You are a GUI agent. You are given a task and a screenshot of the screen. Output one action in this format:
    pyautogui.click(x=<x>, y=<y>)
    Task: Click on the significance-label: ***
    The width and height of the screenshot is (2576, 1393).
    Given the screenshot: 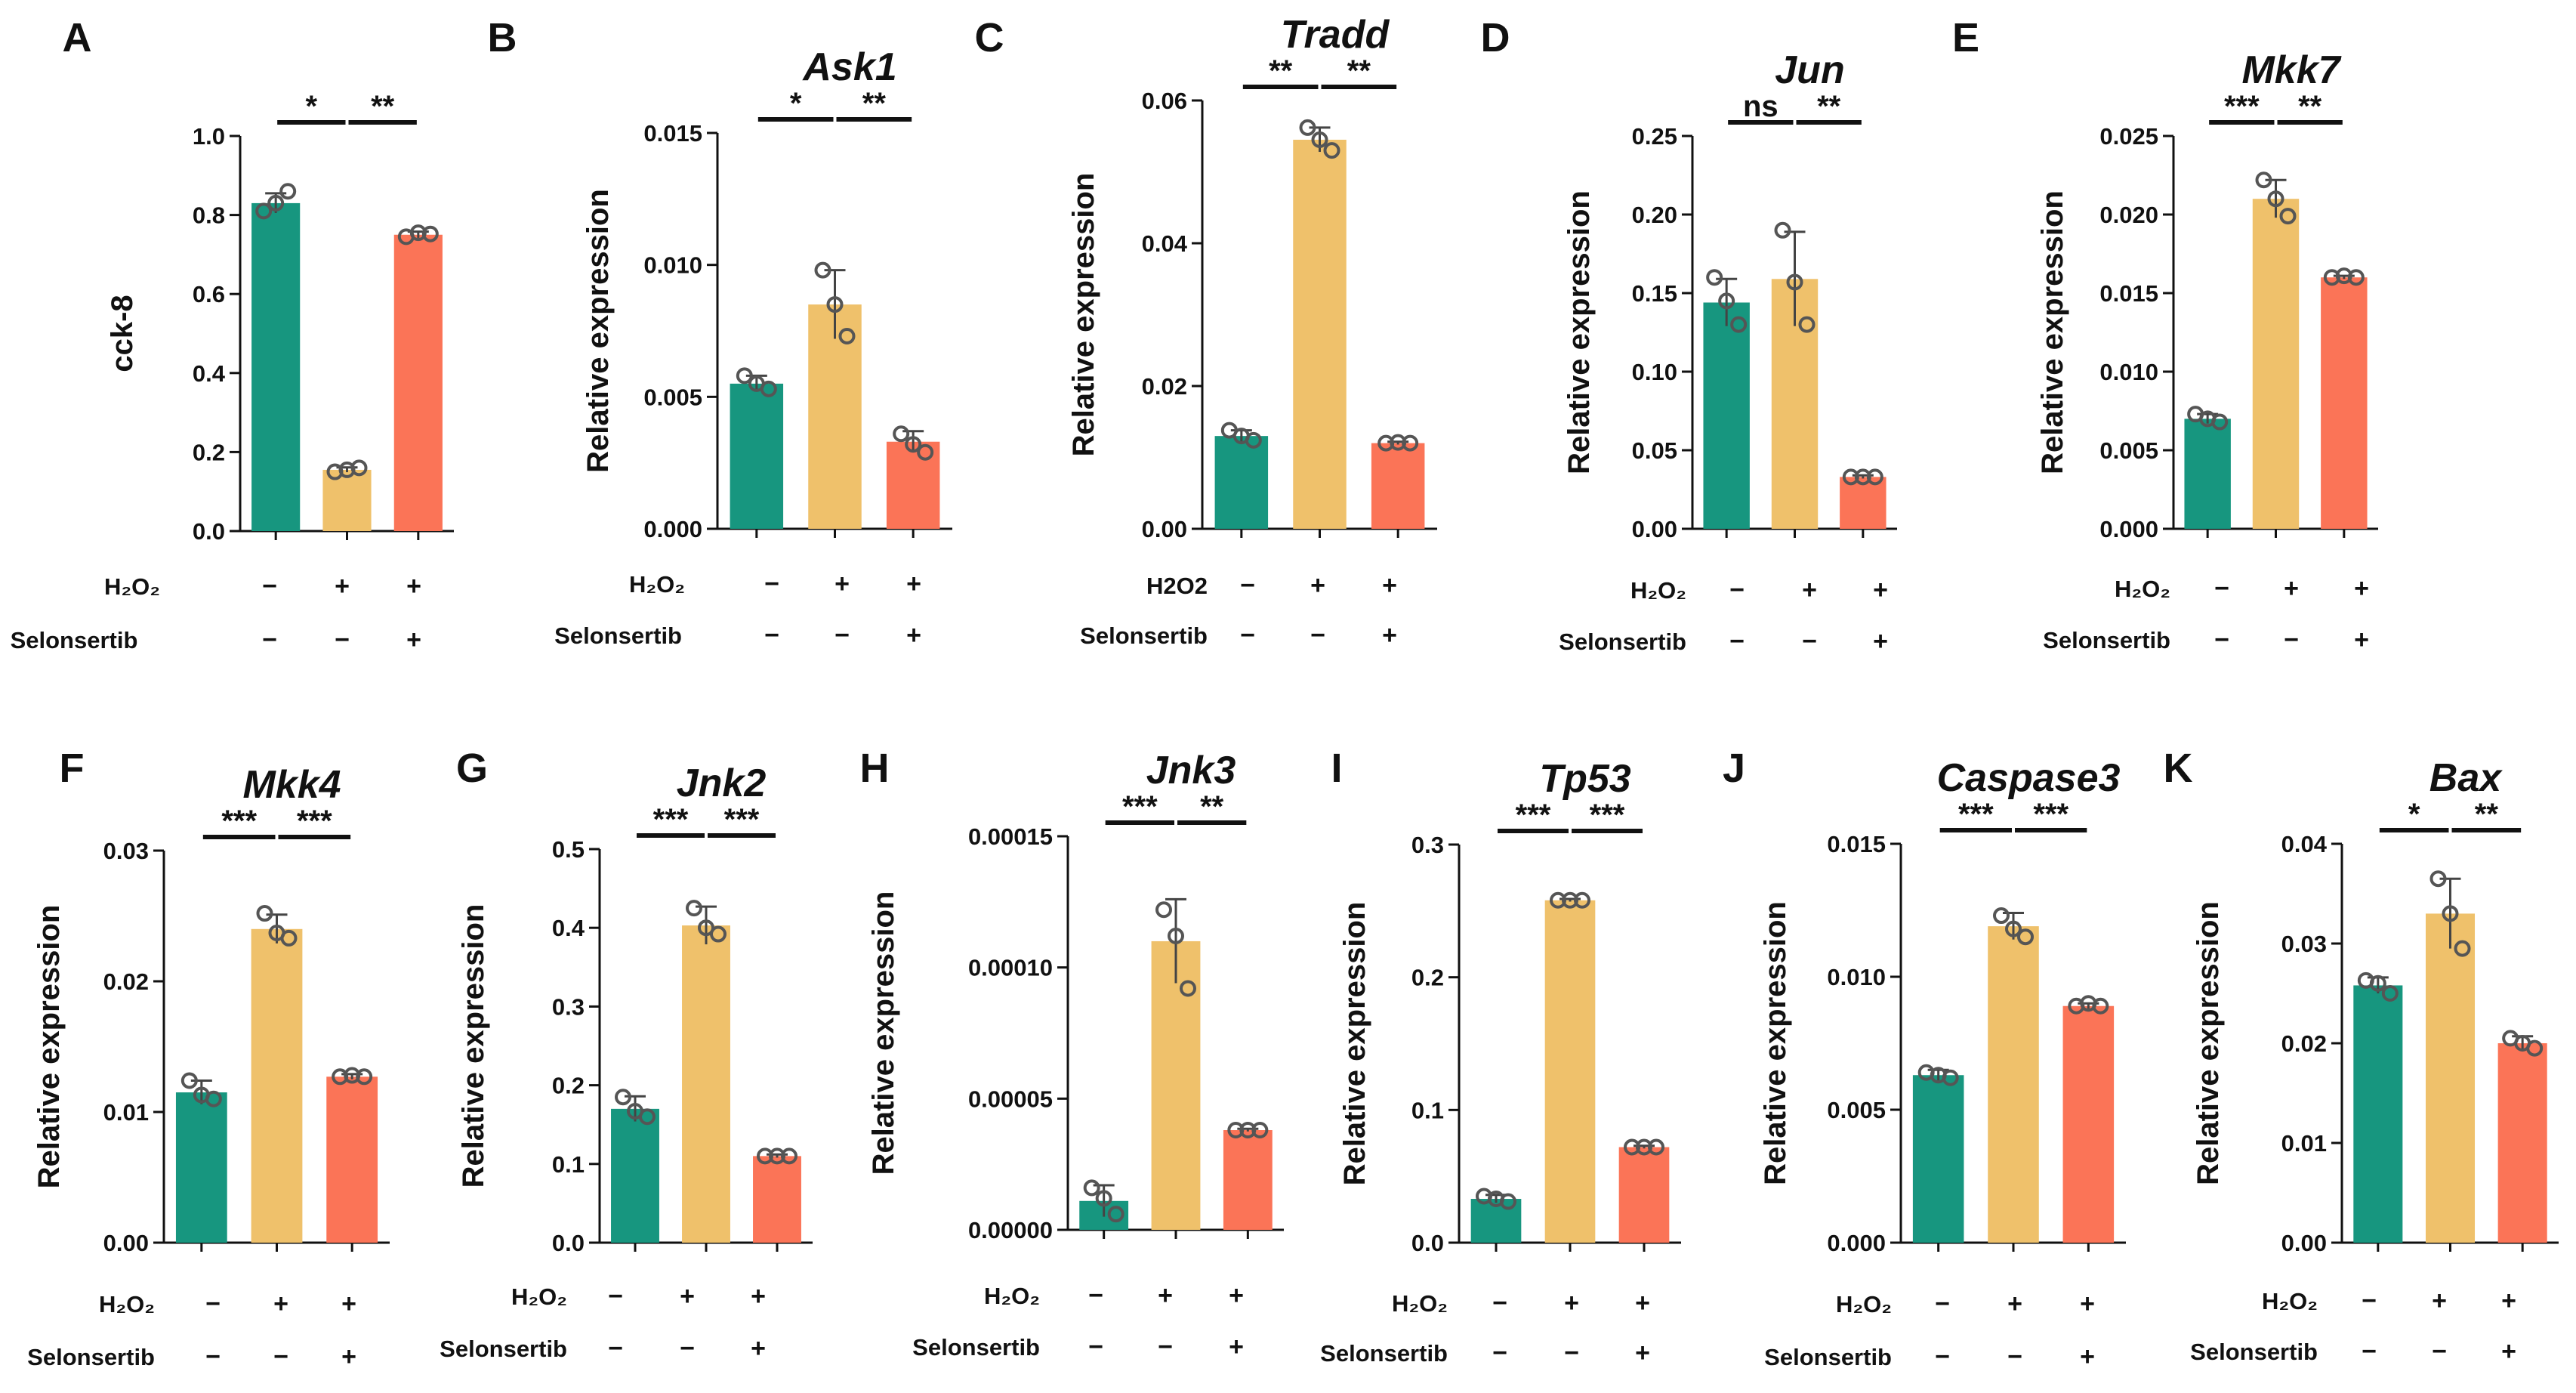 What is the action you would take?
    pyautogui.click(x=1976, y=815)
    